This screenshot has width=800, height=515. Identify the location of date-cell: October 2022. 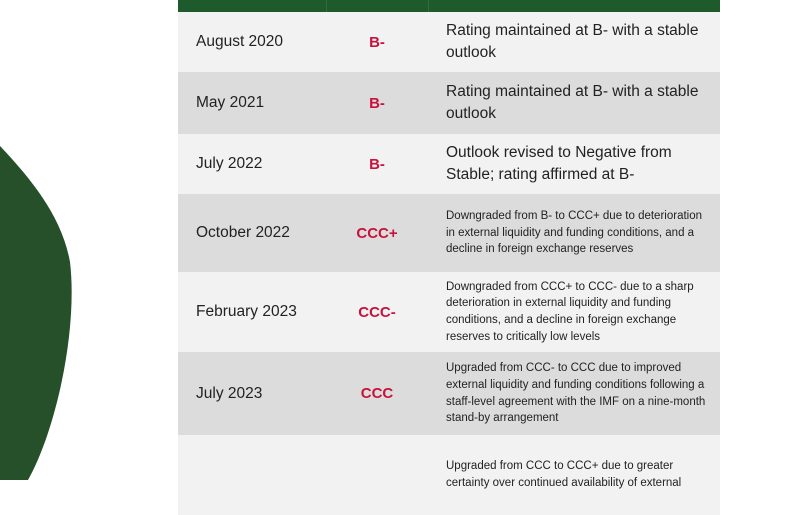
(252, 233).